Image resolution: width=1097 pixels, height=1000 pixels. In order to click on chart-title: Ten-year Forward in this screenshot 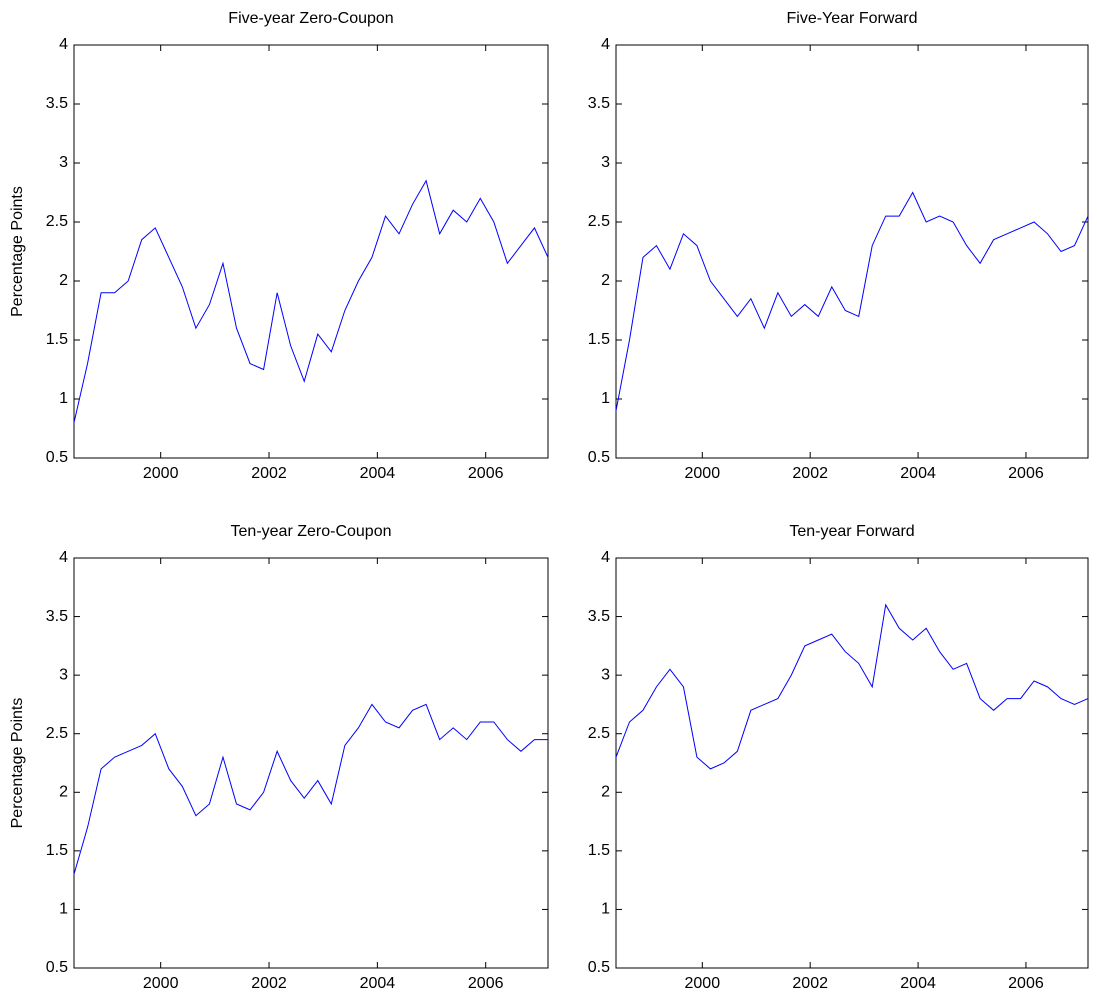, I will do `click(851, 531)`.